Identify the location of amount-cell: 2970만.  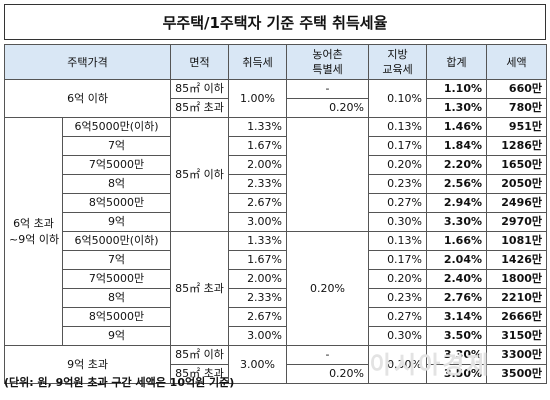
(517, 222).